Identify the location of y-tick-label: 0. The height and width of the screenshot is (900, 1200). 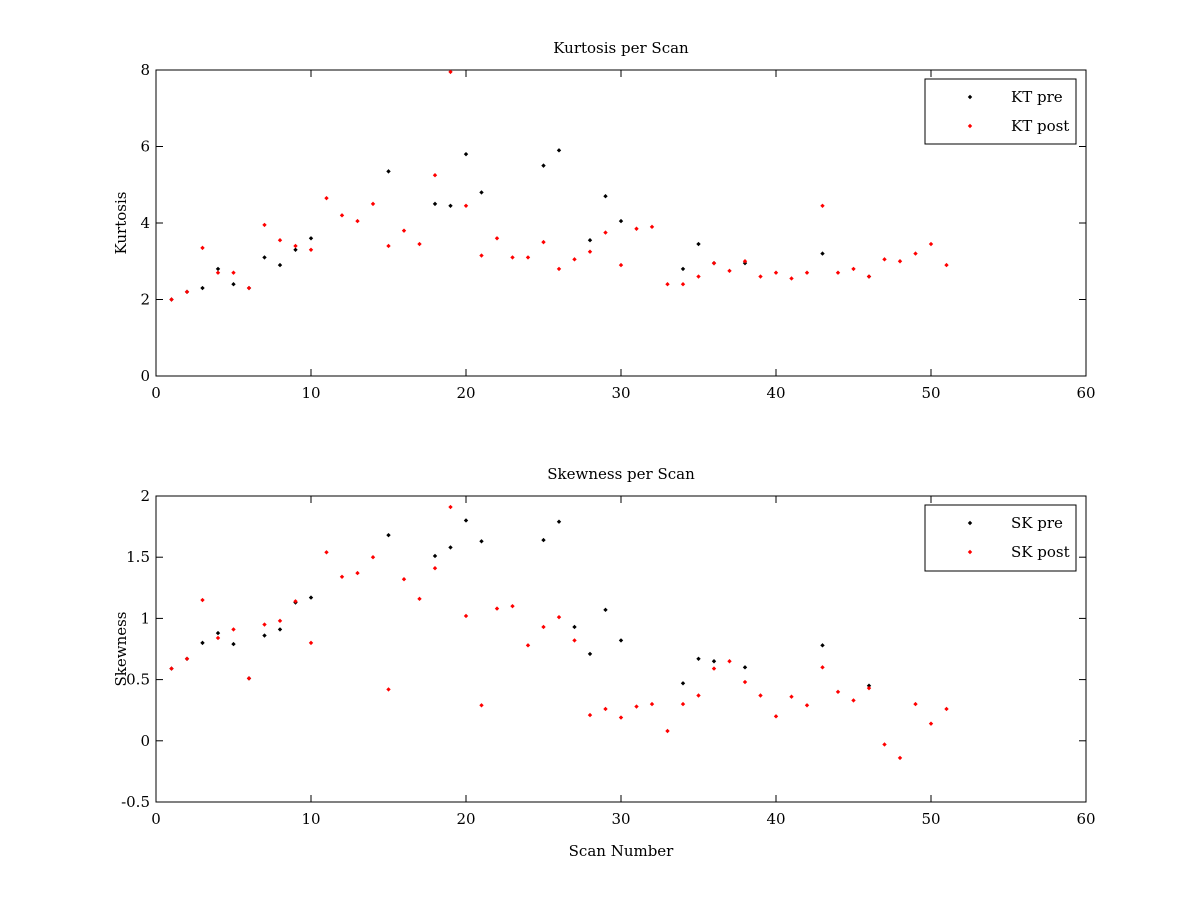
(145, 376).